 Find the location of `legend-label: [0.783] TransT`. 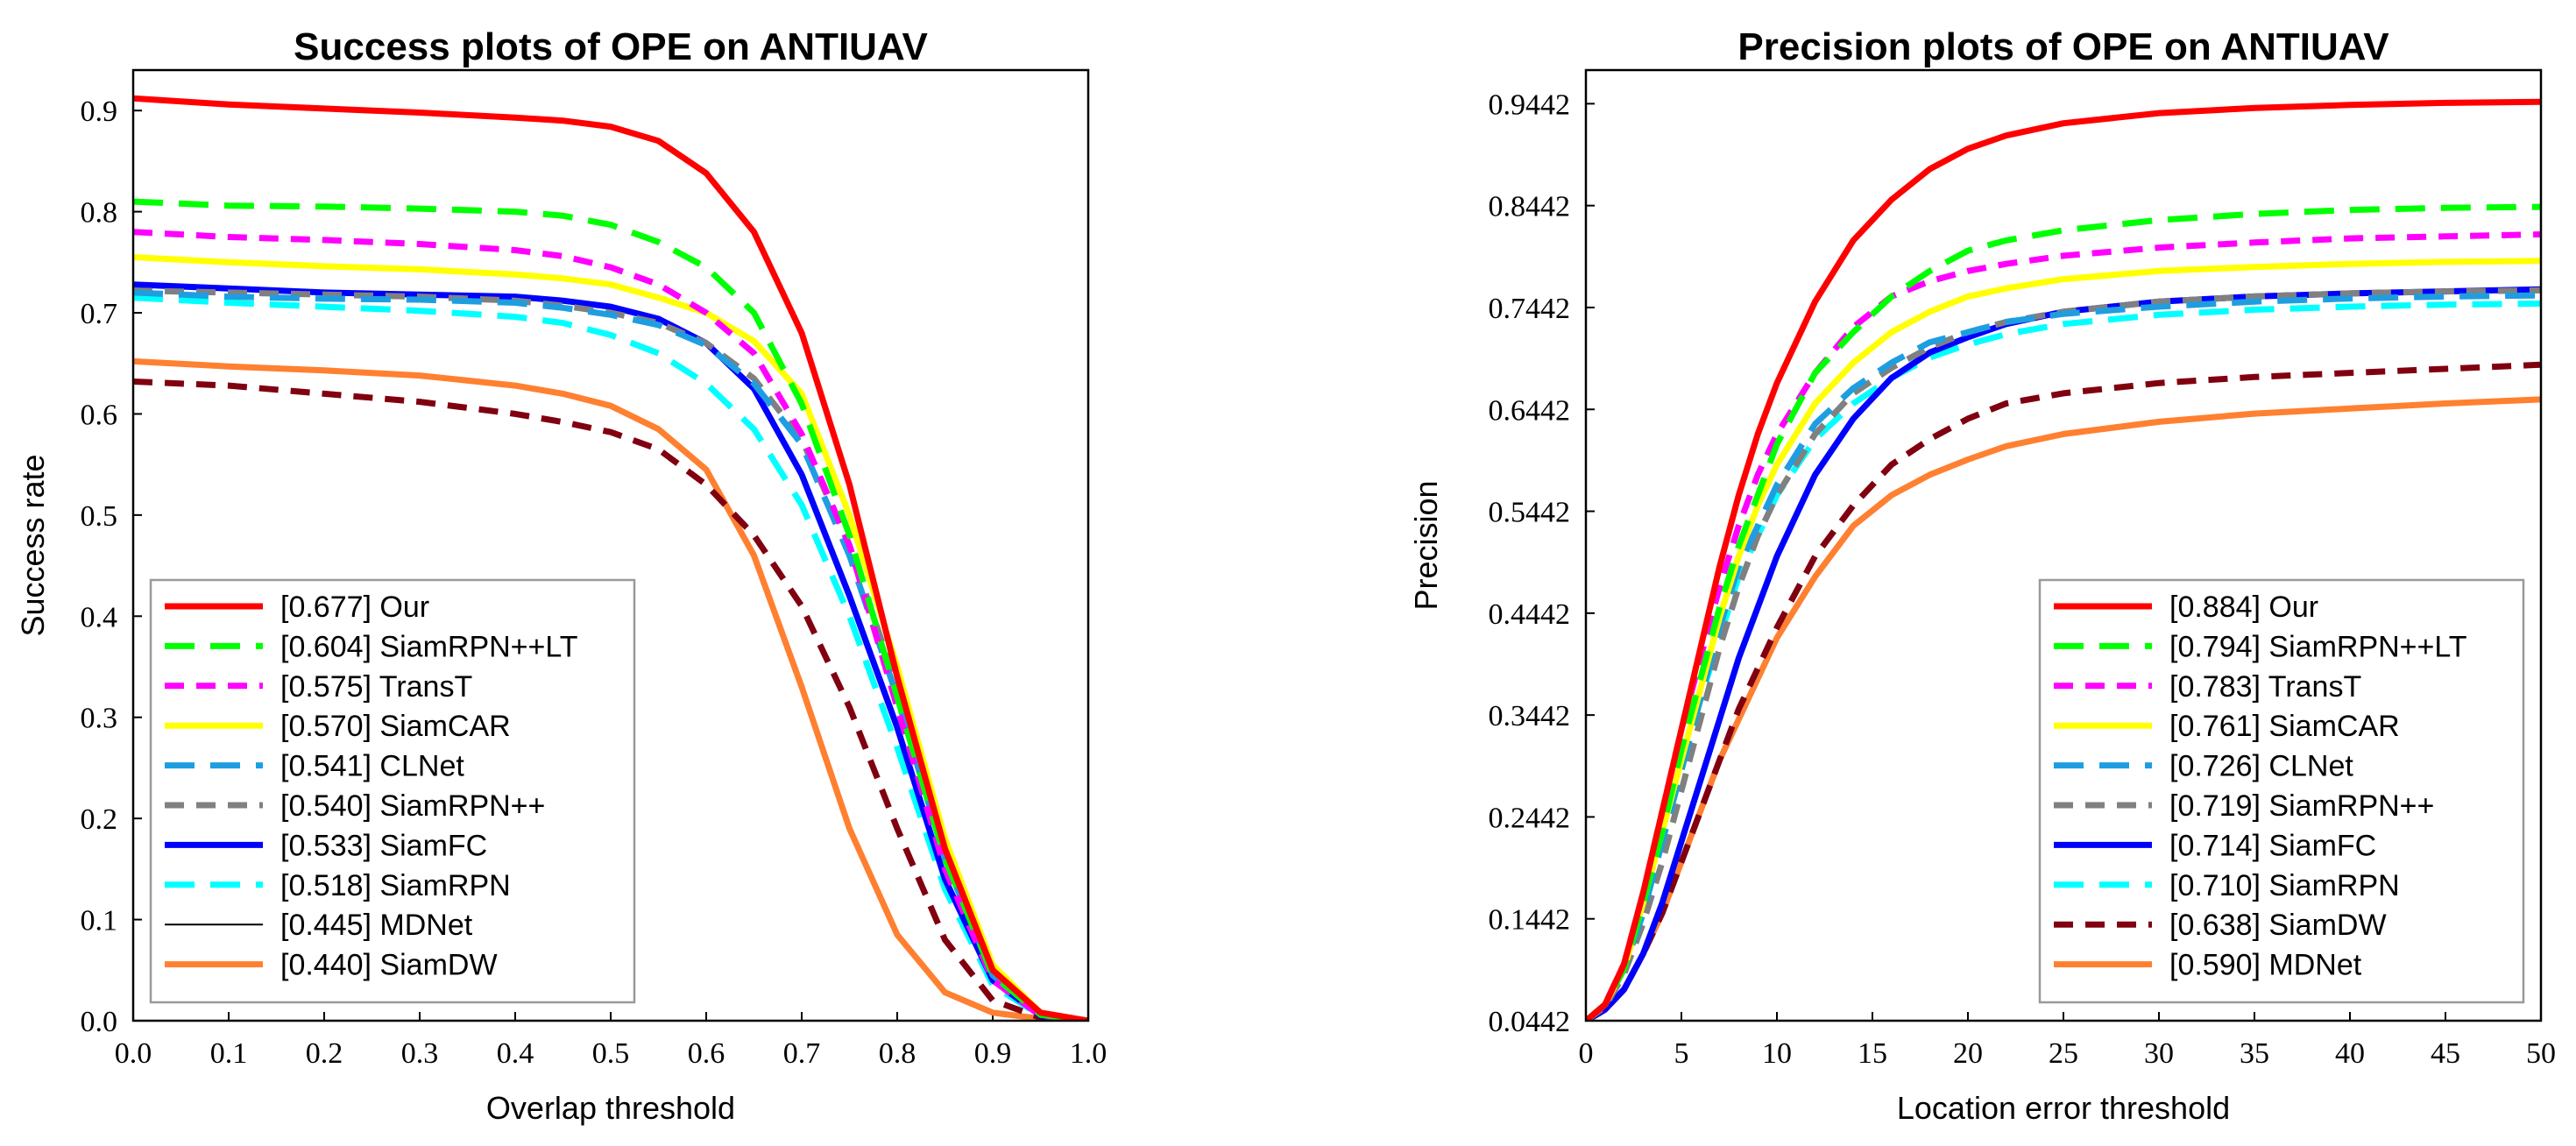

legend-label: [0.783] TransT is located at coordinates (2265, 687).